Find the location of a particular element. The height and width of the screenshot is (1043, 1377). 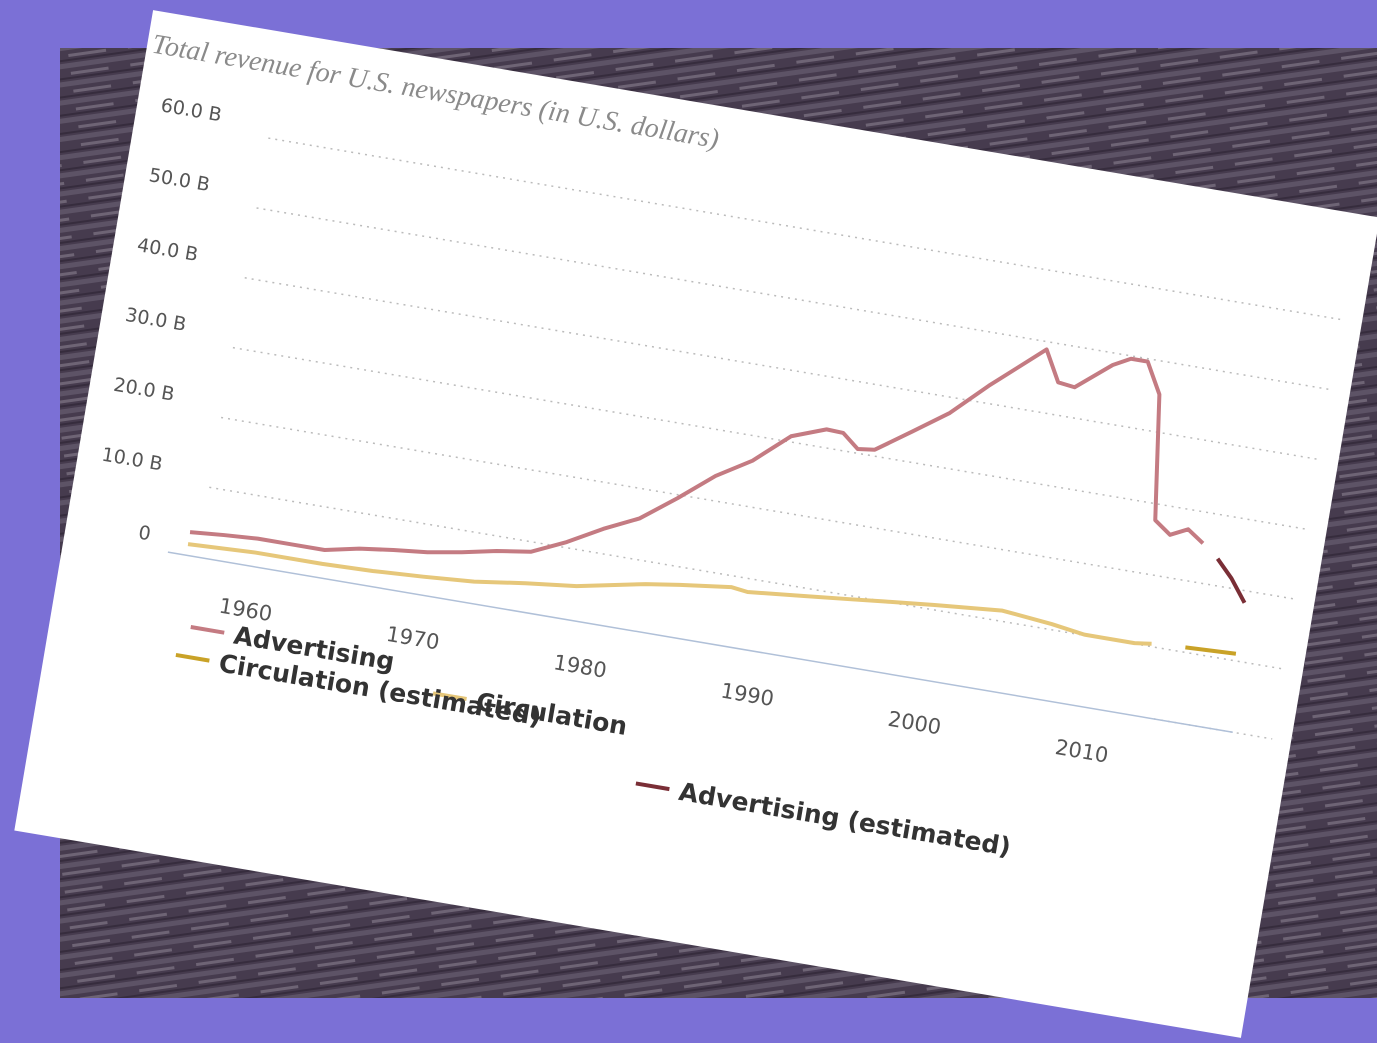

grid-line is located at coordinates (1213, 729).